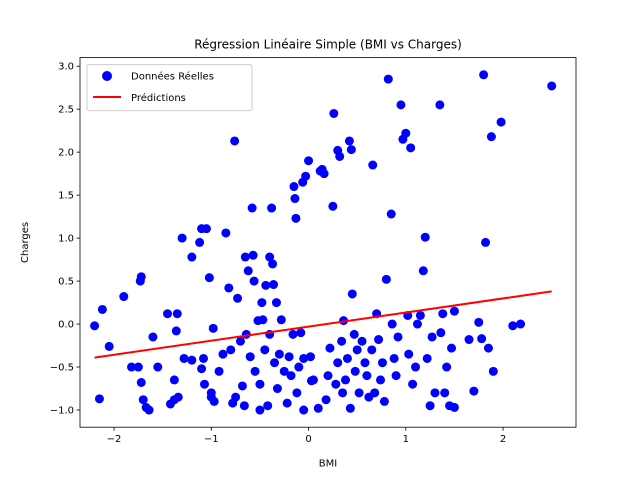 The image size is (640, 480). I want to click on x-tick-label: 0, so click(308, 439).